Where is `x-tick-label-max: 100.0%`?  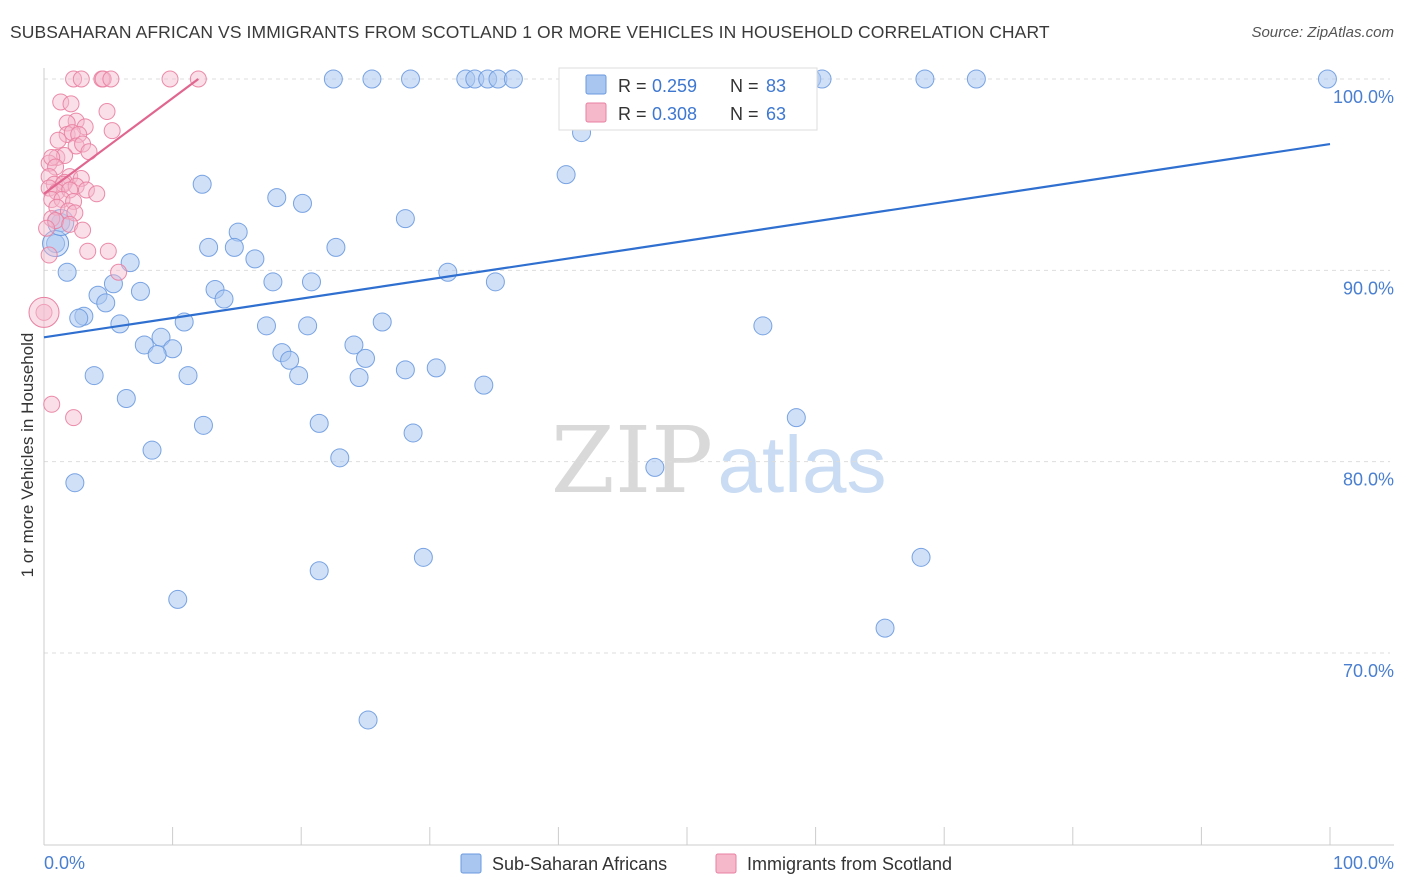
x-tick-label-max: 100.0% is located at coordinates (1363, 863).